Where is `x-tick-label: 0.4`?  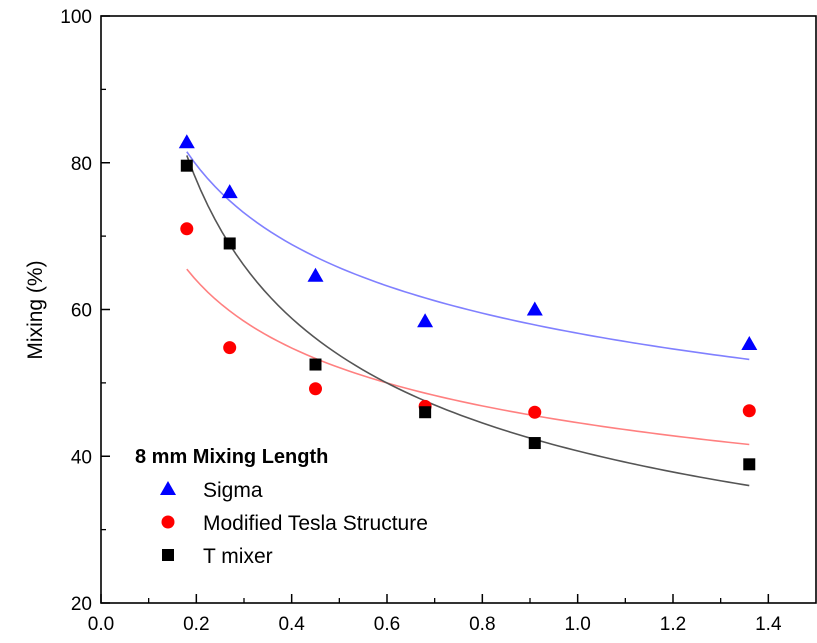
x-tick-label: 0.4 is located at coordinates (291, 624).